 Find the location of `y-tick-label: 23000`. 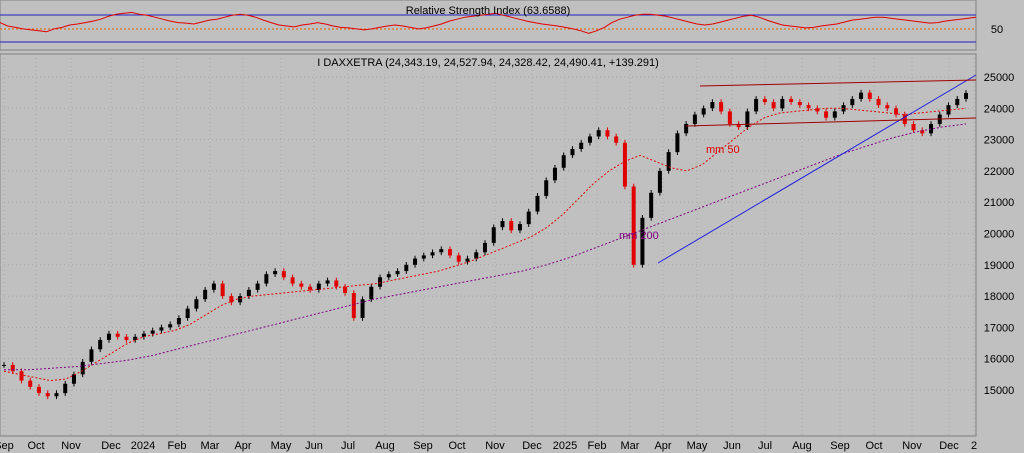

y-tick-label: 23000 is located at coordinates (999, 141).